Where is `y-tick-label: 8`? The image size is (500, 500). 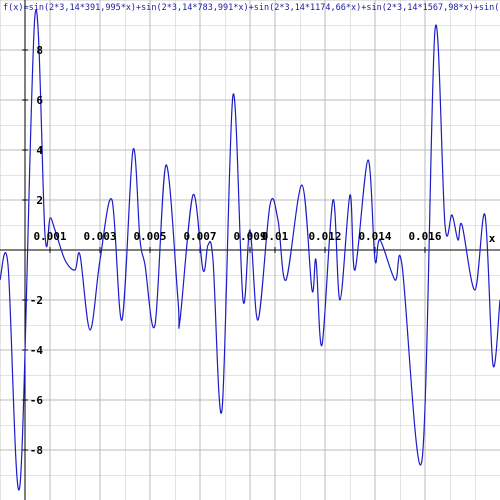 y-tick-label: 8 is located at coordinates (39, 50).